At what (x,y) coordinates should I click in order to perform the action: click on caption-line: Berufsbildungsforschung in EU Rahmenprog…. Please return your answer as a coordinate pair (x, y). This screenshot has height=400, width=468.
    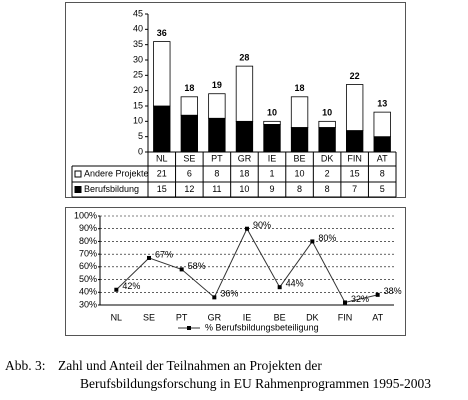
    Looking at the image, I should click on (255, 383).